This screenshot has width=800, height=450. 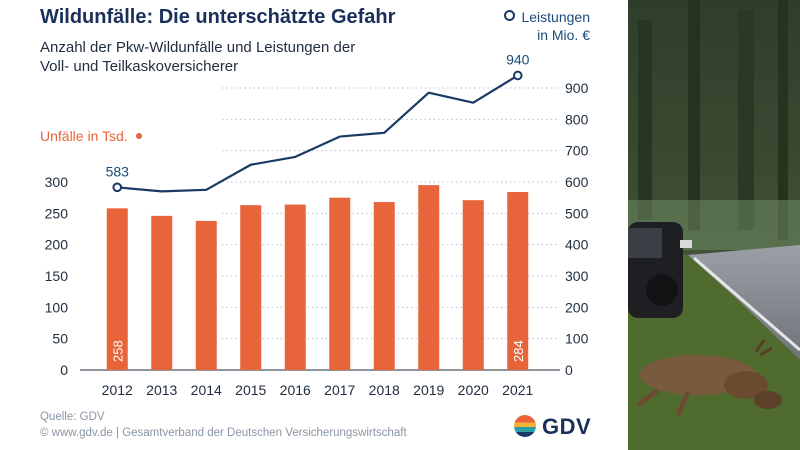 What do you see at coordinates (57, 245) in the screenshot?
I see `left-axis-tick-label: 200` at bounding box center [57, 245].